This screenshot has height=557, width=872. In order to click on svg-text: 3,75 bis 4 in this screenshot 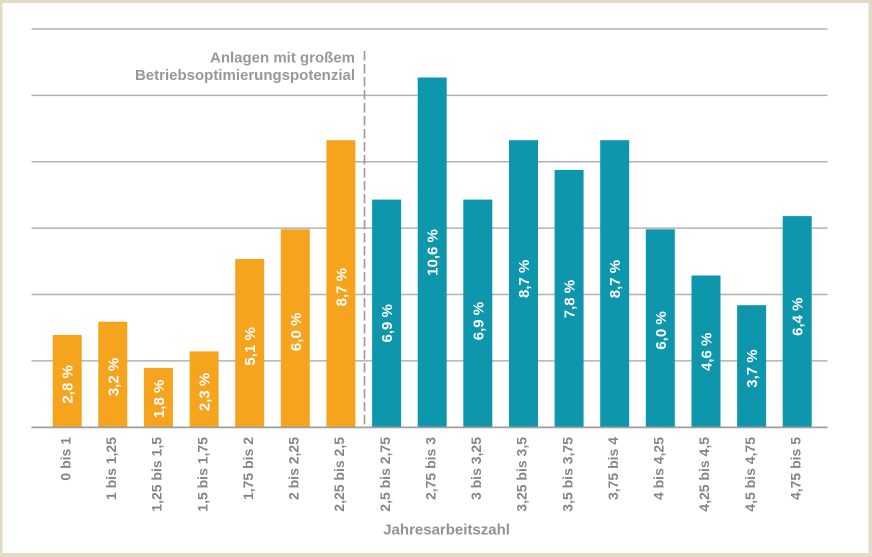, I will do `click(613, 468)`.